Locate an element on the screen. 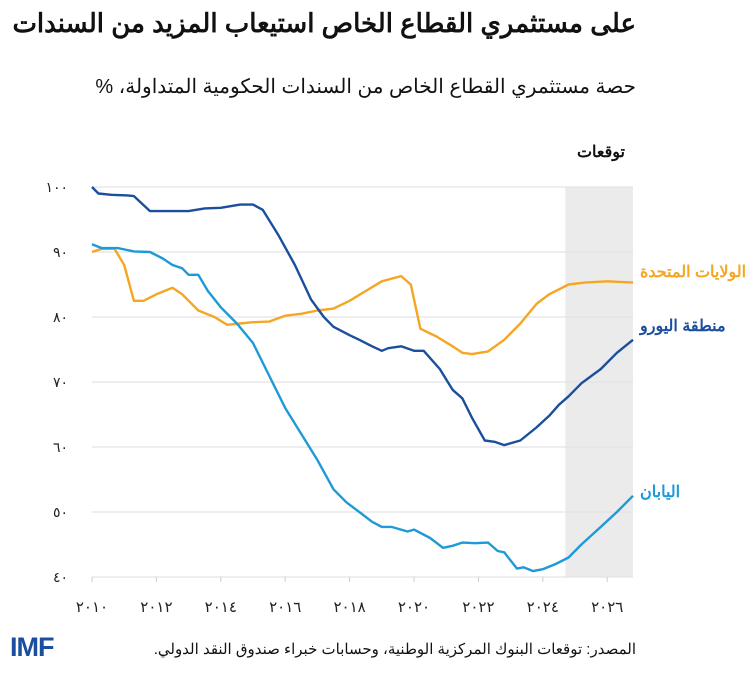 The image size is (749, 676). y-tick-label: ٨٠ is located at coordinates (60, 318).